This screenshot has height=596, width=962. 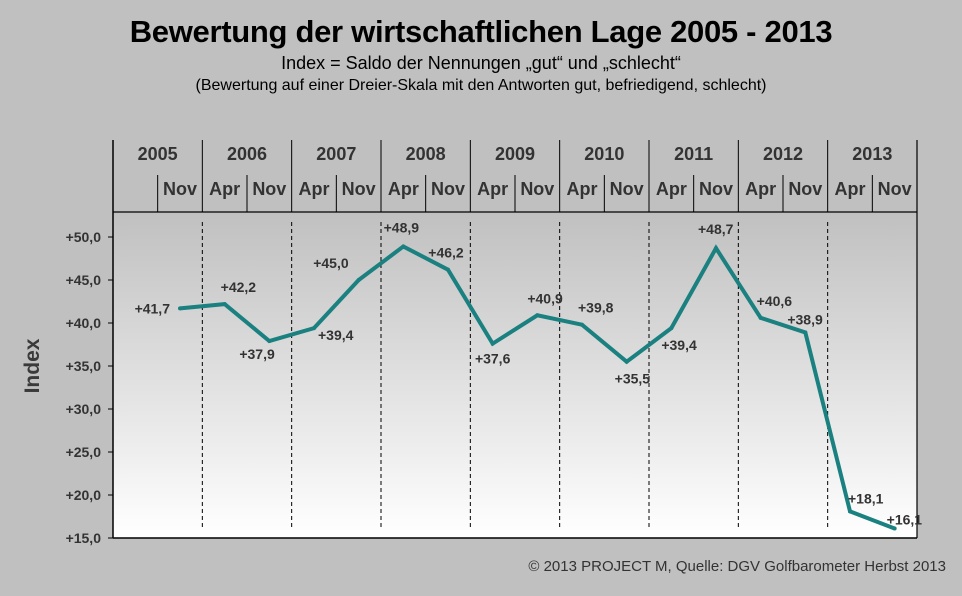 I want to click on y-axis-label: Index, so click(x=32, y=365).